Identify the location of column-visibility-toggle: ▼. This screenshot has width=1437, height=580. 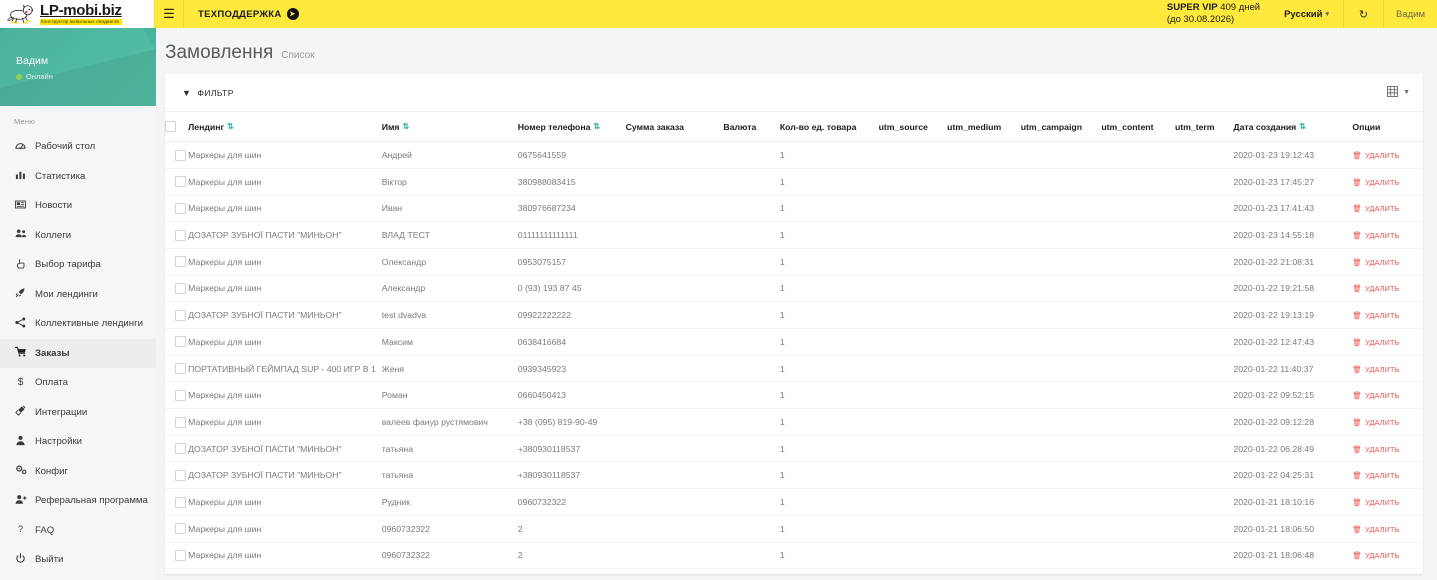
(1398, 92).